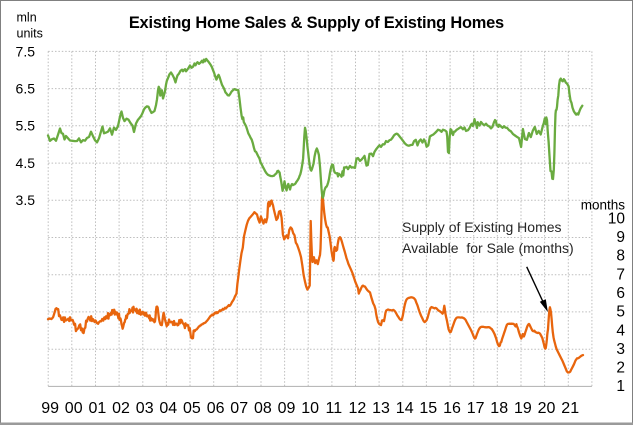 The image size is (633, 425). I want to click on svg-text: 1, so click(620, 386).